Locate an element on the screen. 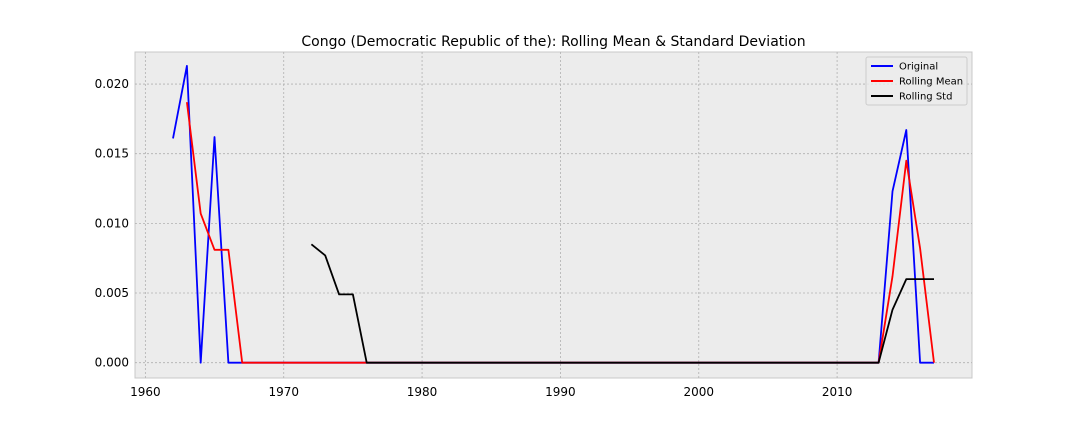  x-tick-label: 2000 is located at coordinates (698, 392).